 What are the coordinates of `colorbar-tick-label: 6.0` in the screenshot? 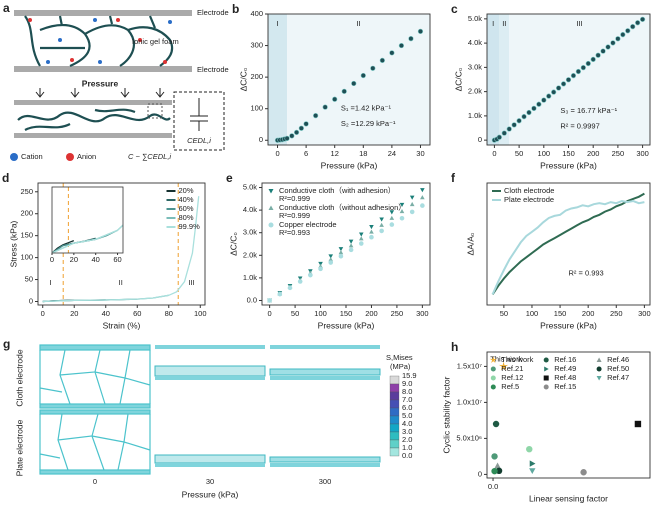 It's located at (407, 407).